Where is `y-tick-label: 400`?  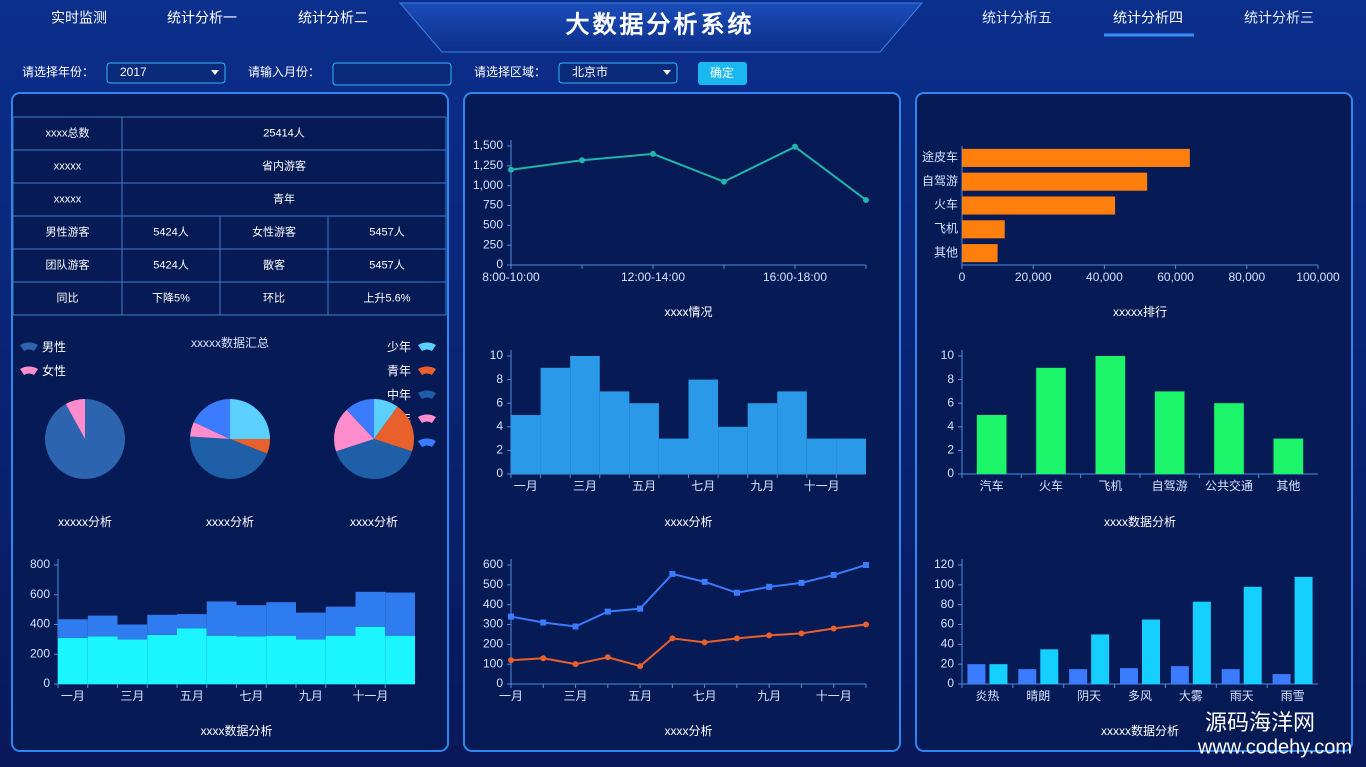 y-tick-label: 400 is located at coordinates (493, 604).